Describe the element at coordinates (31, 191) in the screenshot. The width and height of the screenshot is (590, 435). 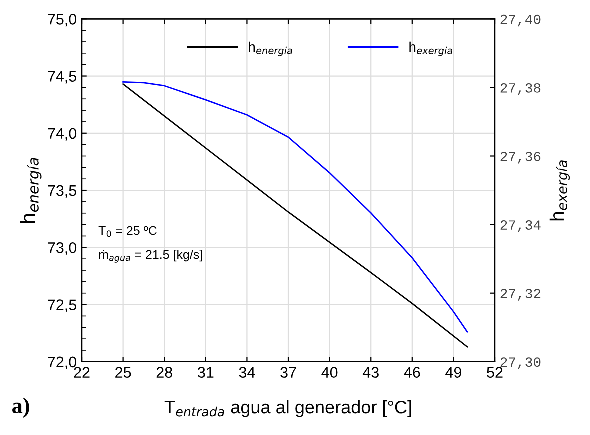
I see `y-axis-title: h$_{energía}$` at that location.